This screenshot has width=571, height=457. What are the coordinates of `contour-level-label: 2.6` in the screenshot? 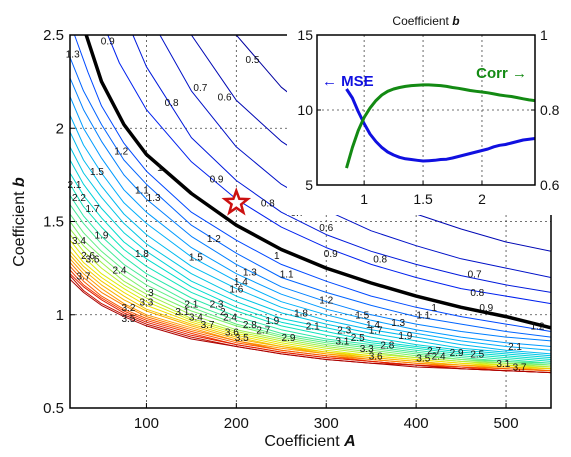 It's located at (88, 256).